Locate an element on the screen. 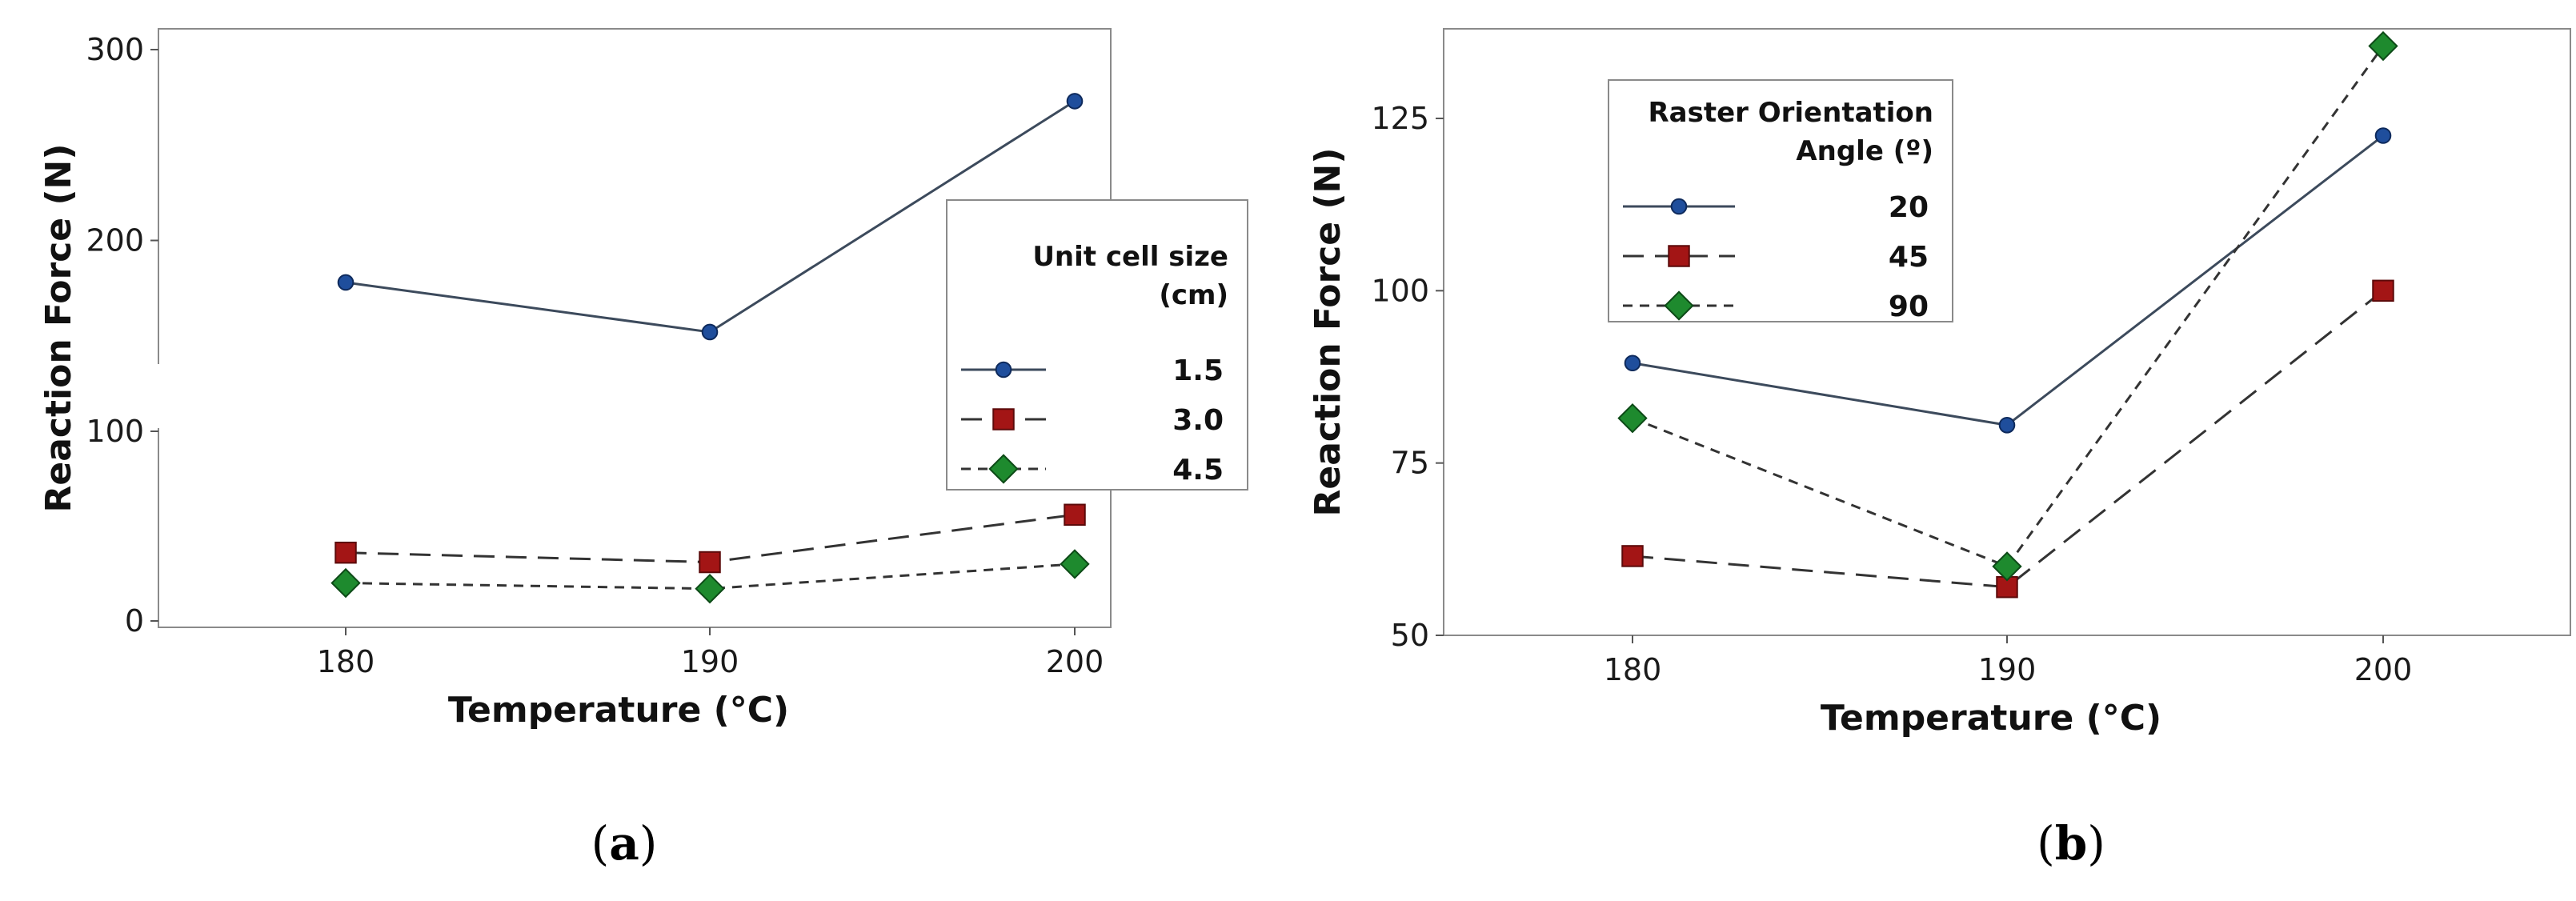 This screenshot has width=2576, height=901. legend-label-90: 90 is located at coordinates (1909, 306).